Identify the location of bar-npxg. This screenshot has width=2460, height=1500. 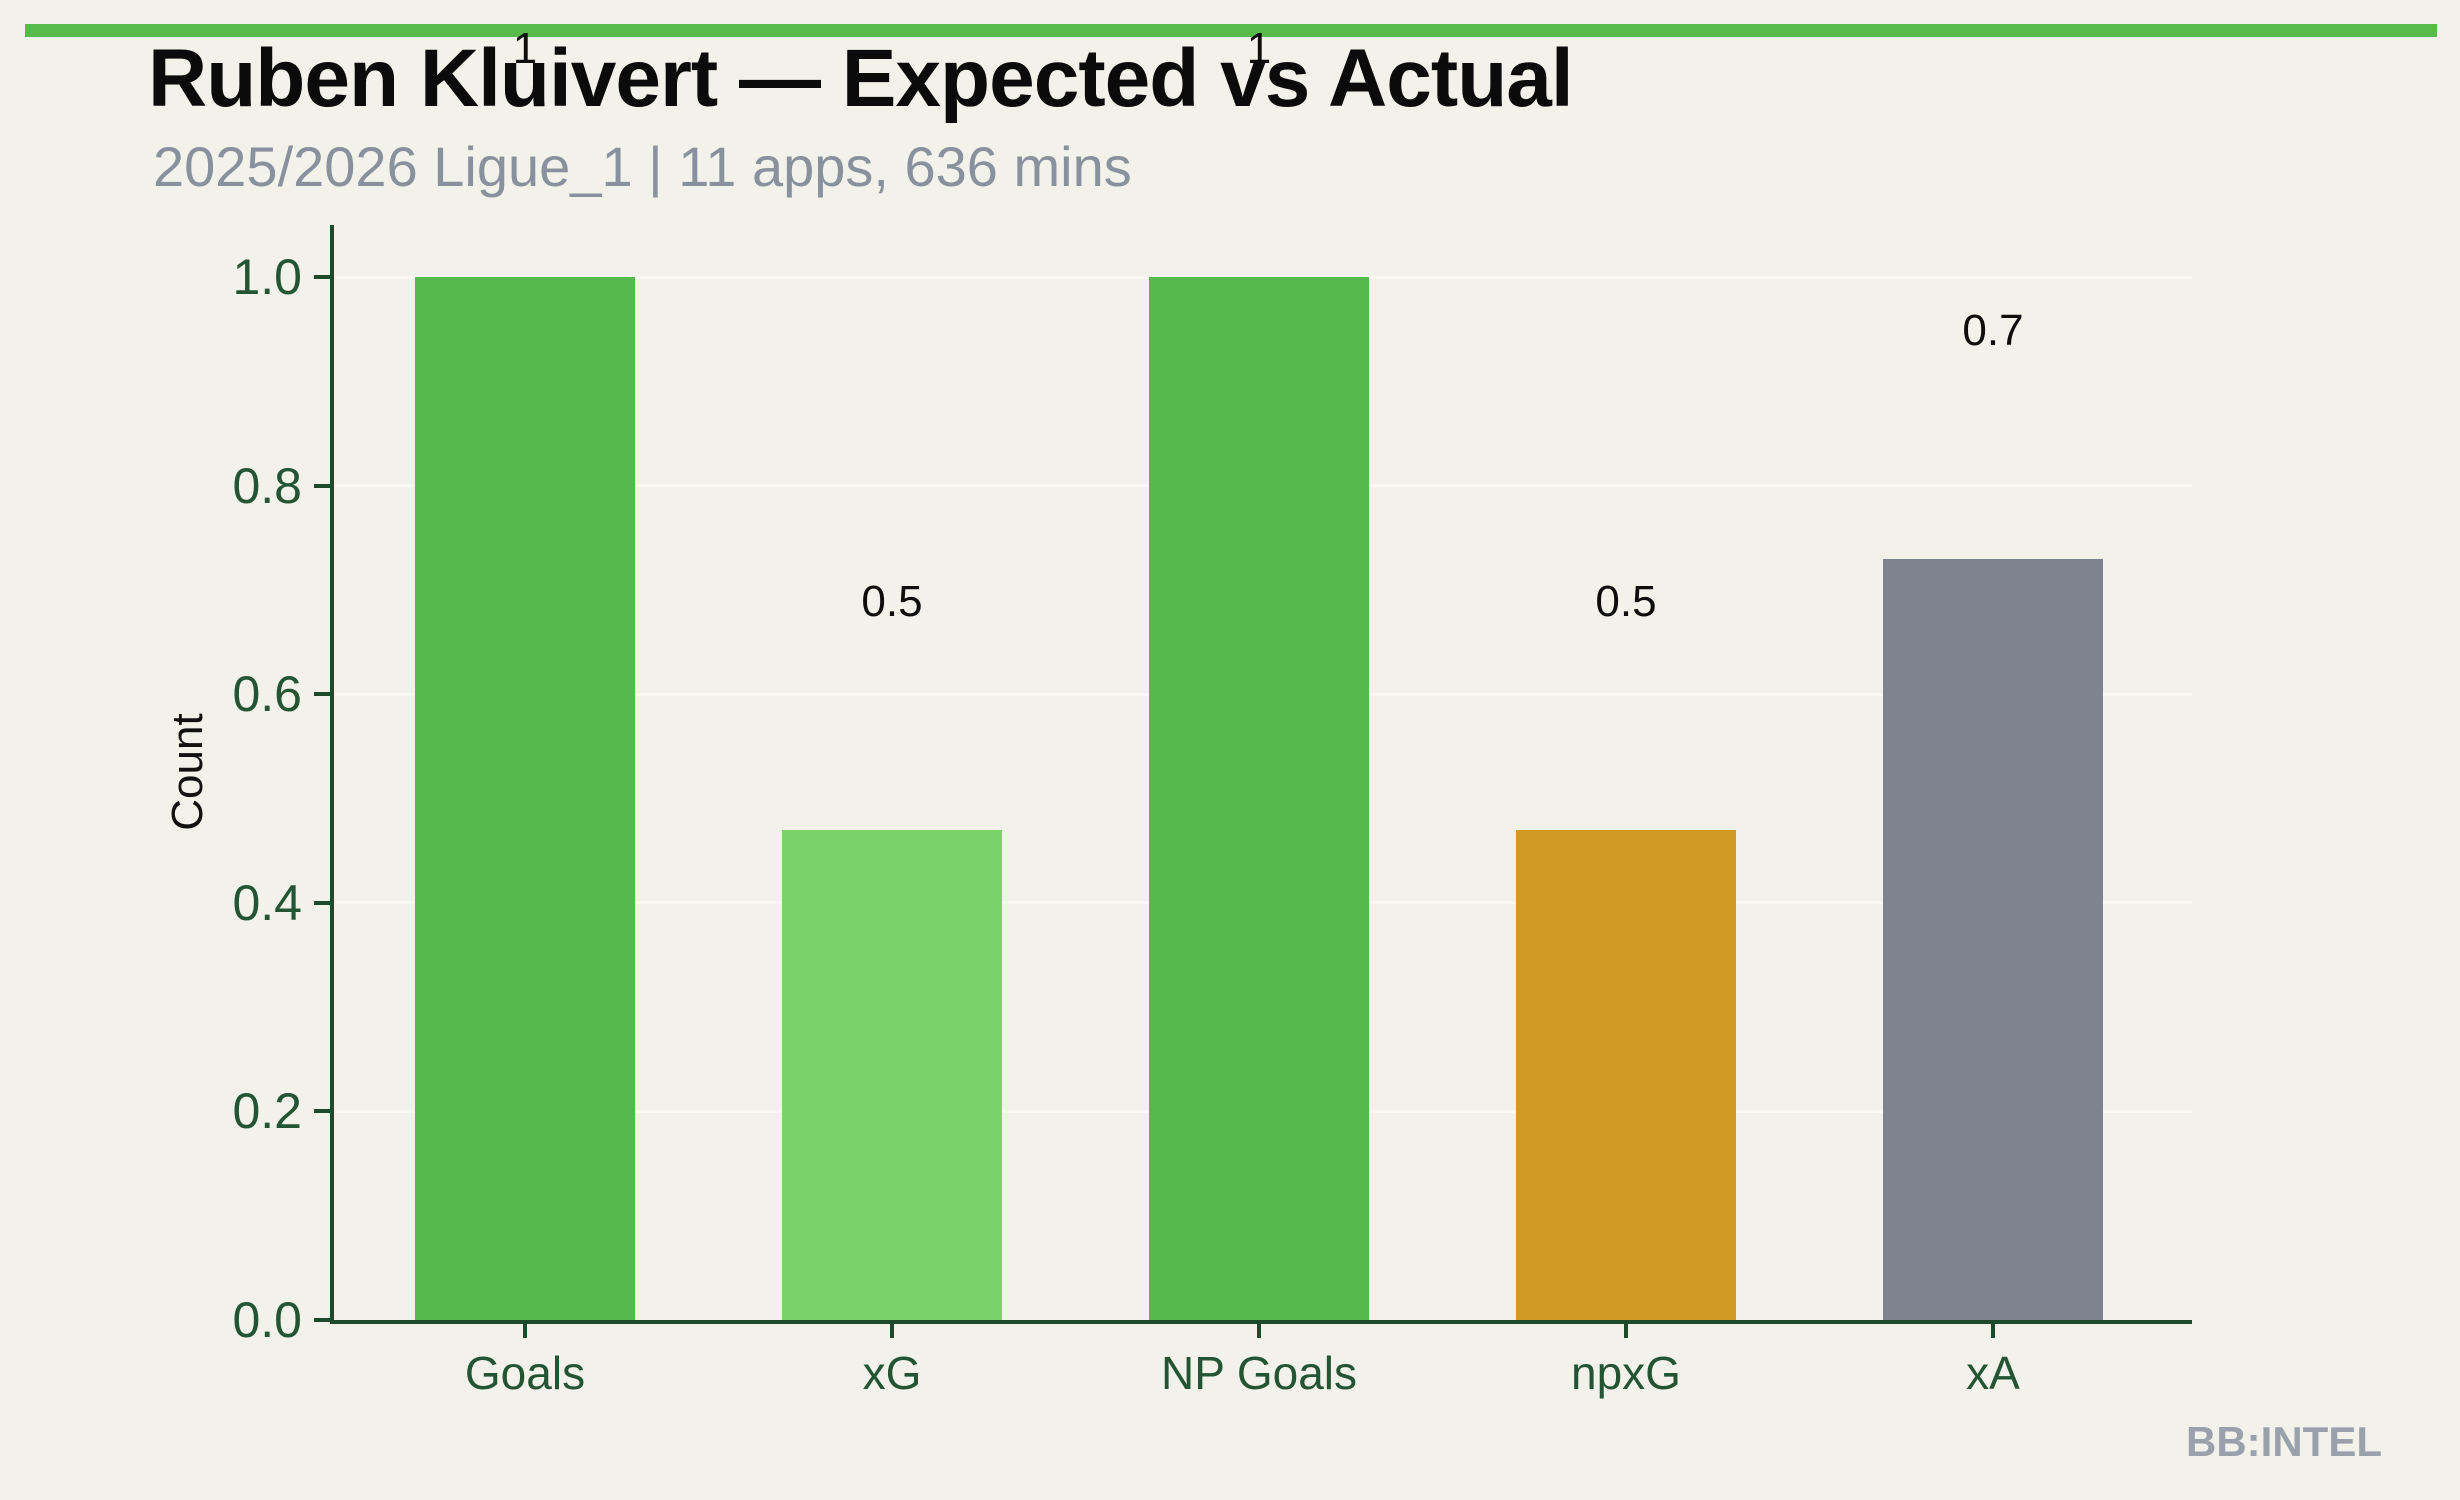
(1626, 1074).